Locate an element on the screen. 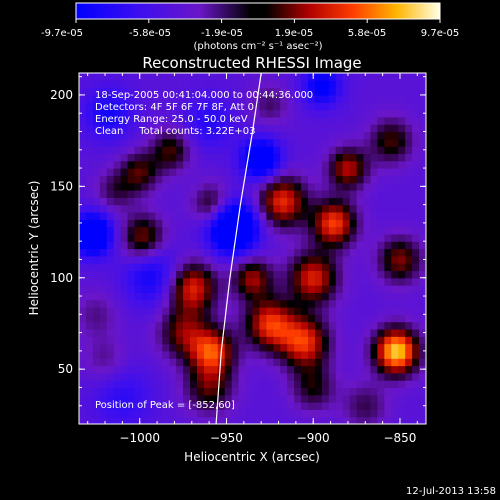  x-tick-label: −900 is located at coordinates (313, 438).